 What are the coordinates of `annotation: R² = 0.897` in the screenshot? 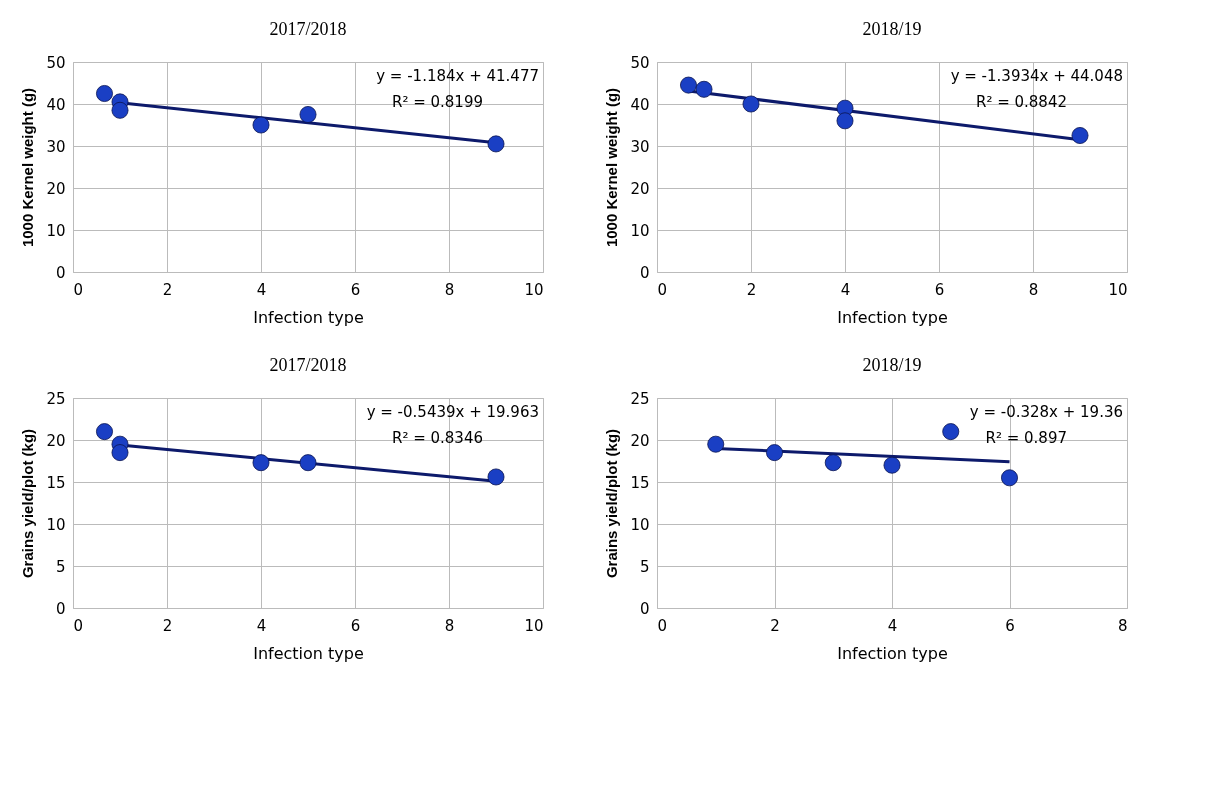 It's located at (1026, 438).